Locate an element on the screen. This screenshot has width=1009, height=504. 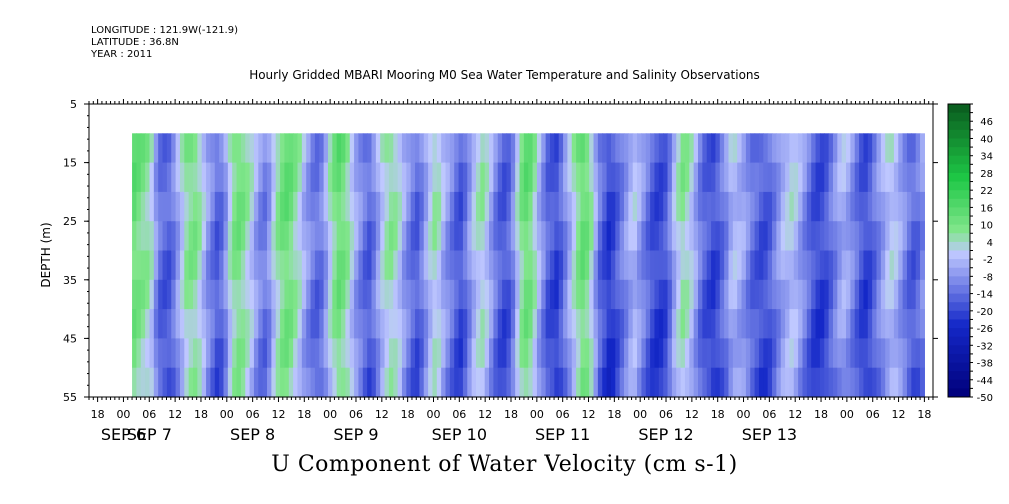
x-day-label: SEP 12 is located at coordinates (665, 434).